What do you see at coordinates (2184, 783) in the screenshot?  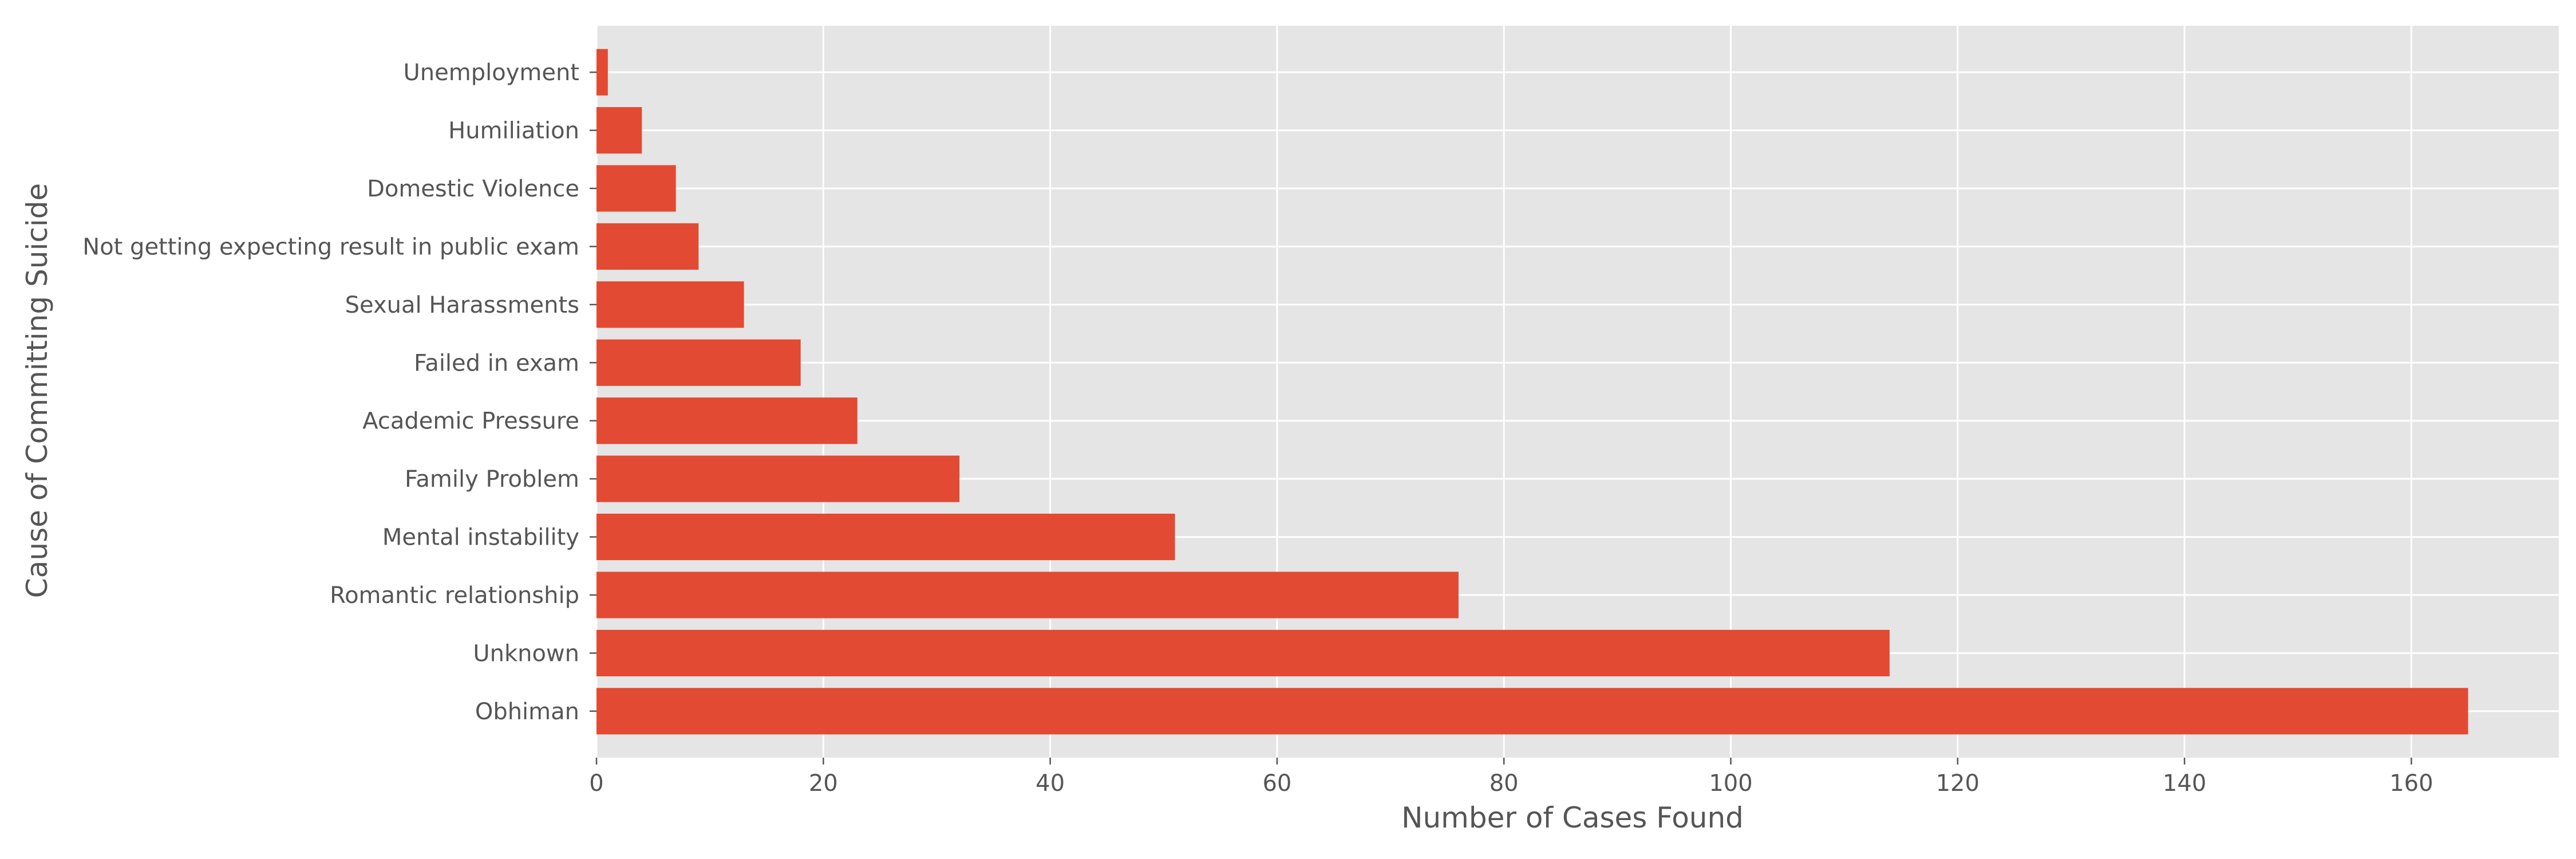 I see `x-tick-label: 140` at bounding box center [2184, 783].